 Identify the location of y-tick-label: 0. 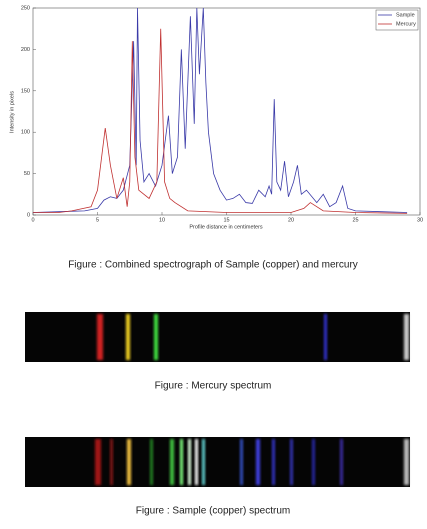
(28, 215).